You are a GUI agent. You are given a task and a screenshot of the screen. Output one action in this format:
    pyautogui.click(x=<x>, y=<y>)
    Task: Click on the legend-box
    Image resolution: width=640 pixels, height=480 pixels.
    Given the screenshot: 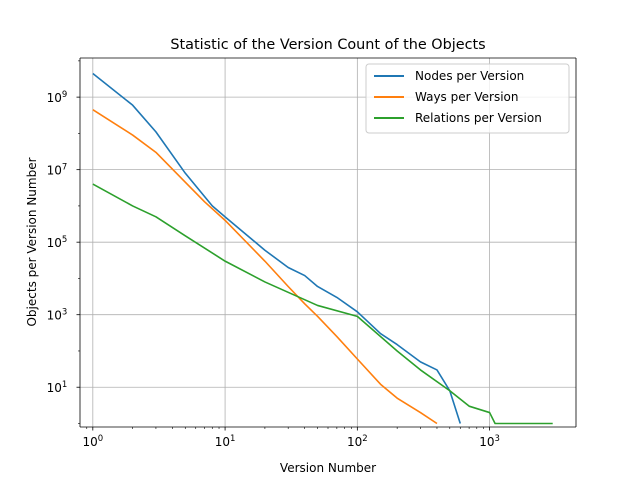 What is the action you would take?
    pyautogui.click(x=467, y=98)
    